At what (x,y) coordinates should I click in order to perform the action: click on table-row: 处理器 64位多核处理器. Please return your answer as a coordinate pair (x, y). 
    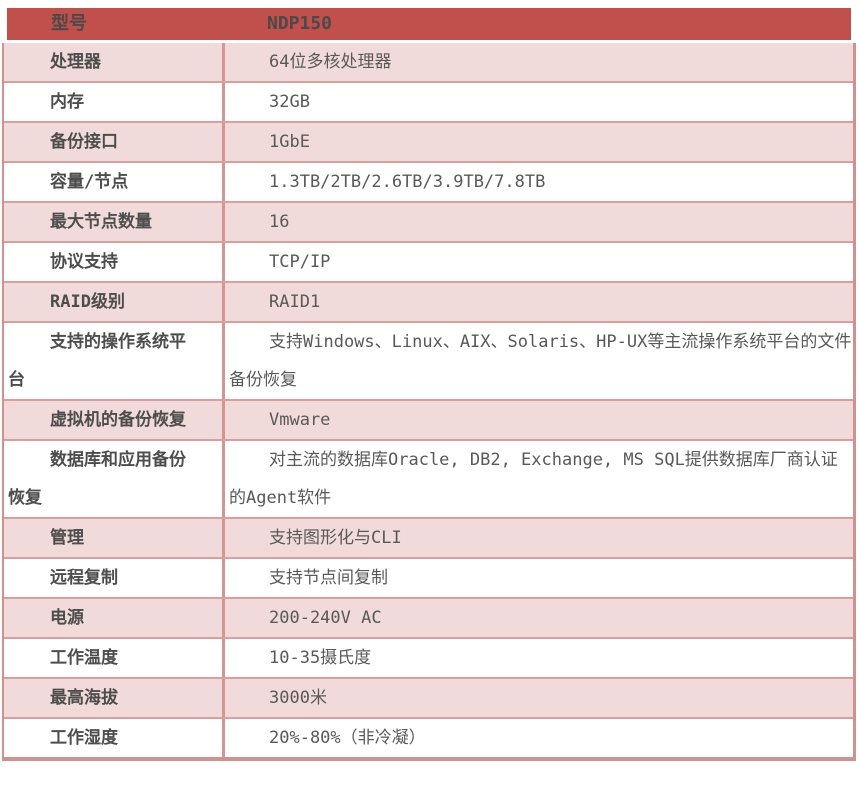
    Looking at the image, I should click on (428, 63).